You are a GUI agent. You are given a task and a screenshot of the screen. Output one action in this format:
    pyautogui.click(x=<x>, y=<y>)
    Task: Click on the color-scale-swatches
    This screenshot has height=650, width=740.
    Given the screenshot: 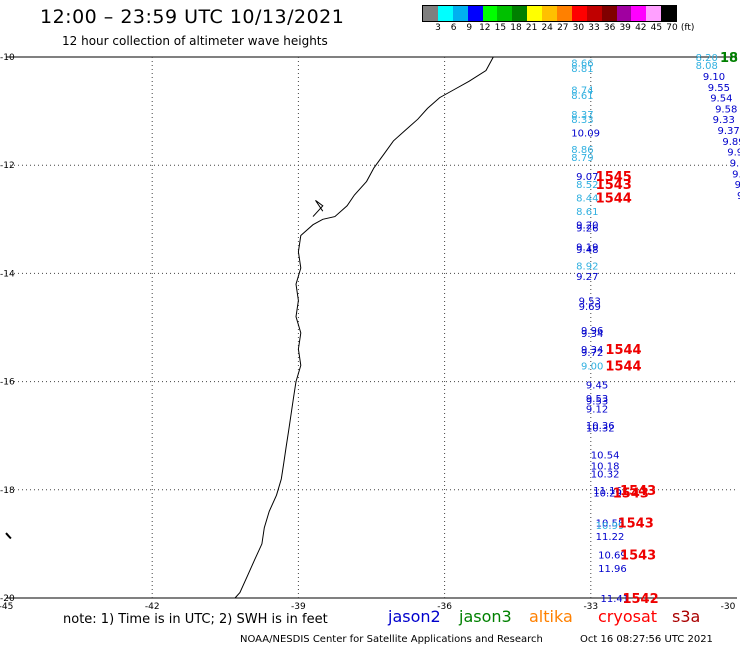 What is the action you would take?
    pyautogui.click(x=550, y=13)
    